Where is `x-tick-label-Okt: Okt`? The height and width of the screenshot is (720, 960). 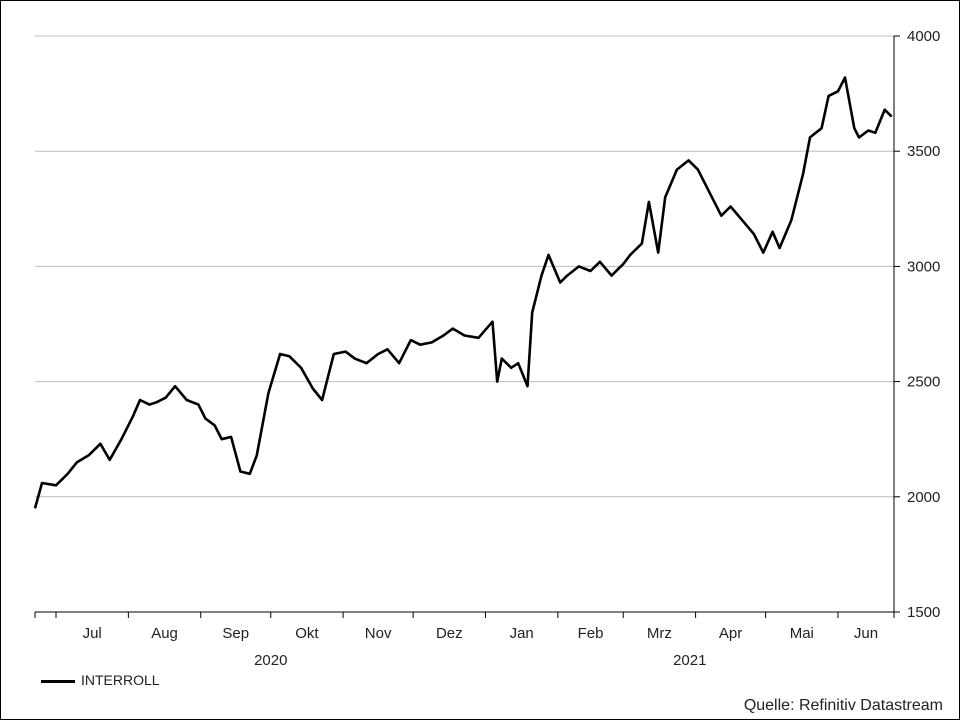
x-tick-label-Okt: Okt is located at coordinates (307, 633).